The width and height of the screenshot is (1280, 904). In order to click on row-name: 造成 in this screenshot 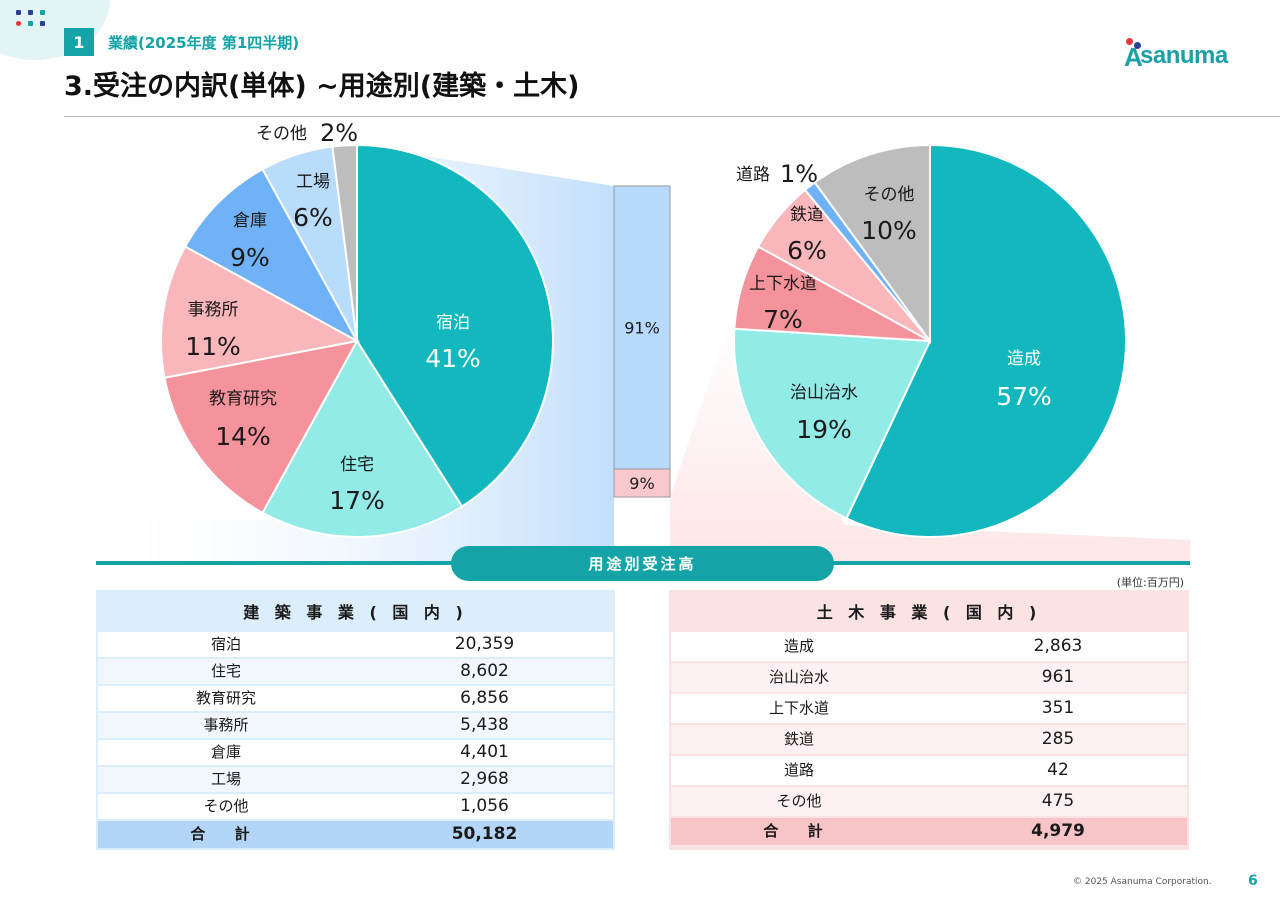, I will do `click(798, 646)`.